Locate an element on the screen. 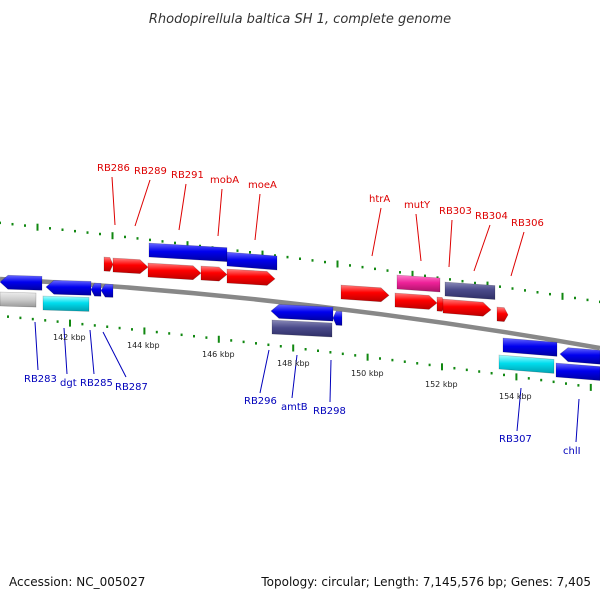  gene-label: RB307 is located at coordinates (515, 439).